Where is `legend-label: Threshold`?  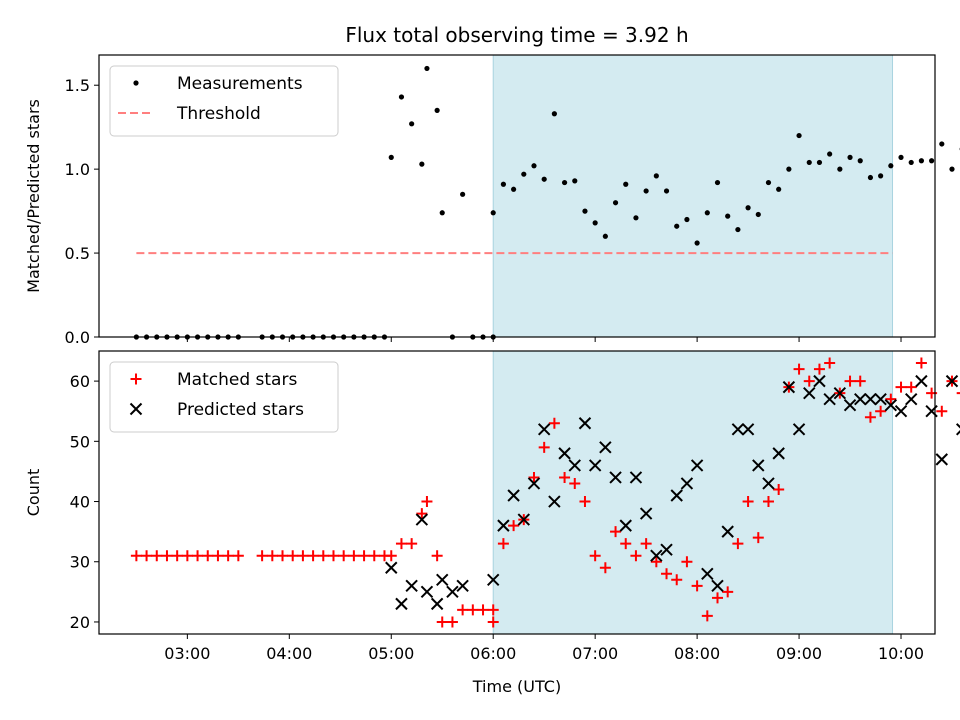
legend-label: Threshold is located at coordinates (218, 114).